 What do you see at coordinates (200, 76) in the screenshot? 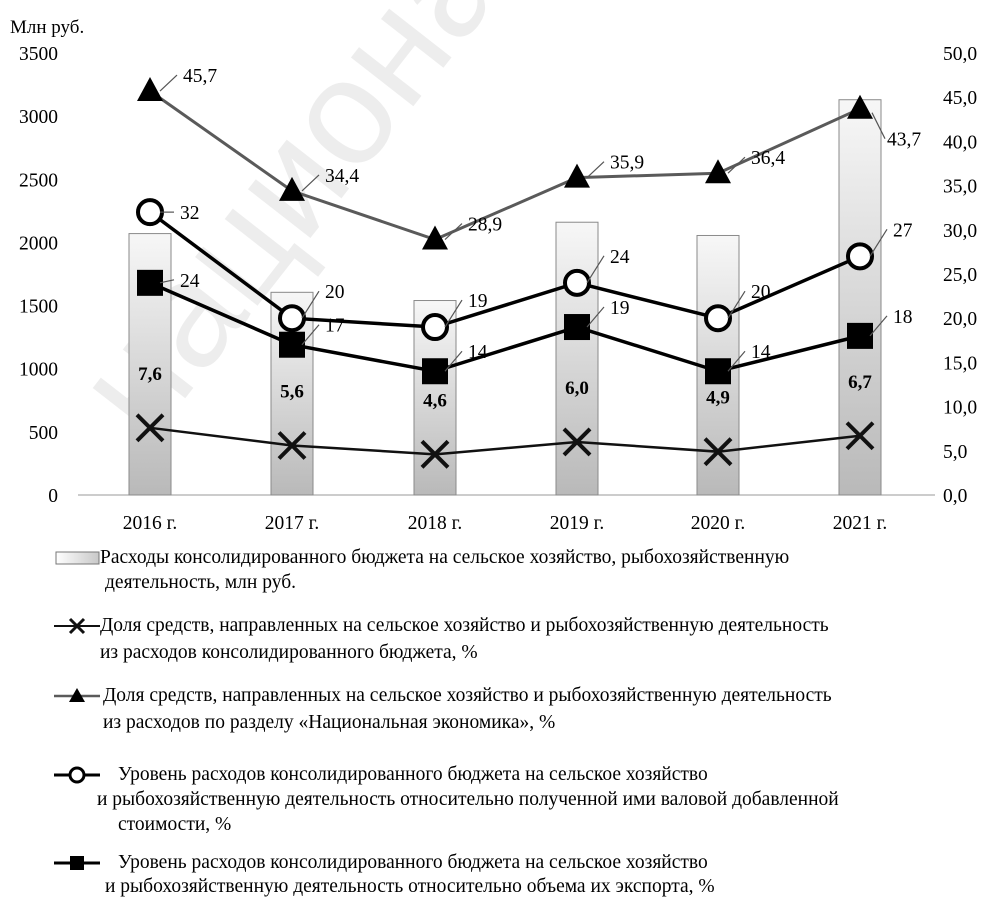
I see `data-label-triangle: 45,7` at bounding box center [200, 76].